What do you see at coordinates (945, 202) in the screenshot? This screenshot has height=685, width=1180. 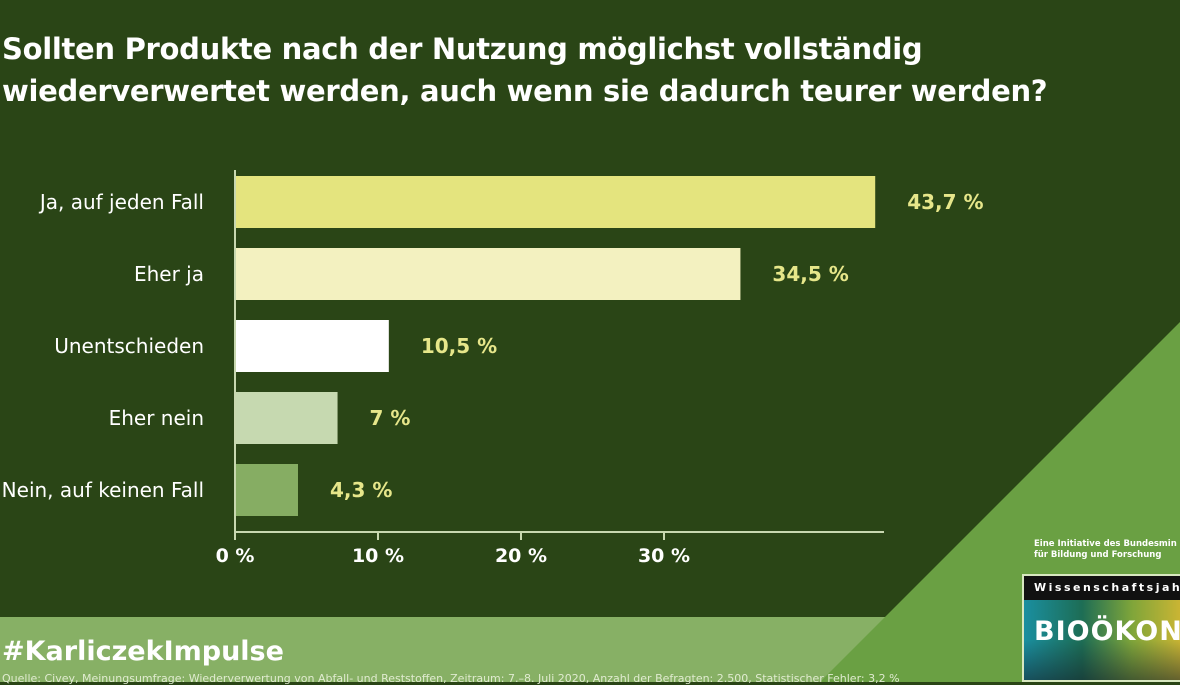 I see `value-label: 43,7 %` at bounding box center [945, 202].